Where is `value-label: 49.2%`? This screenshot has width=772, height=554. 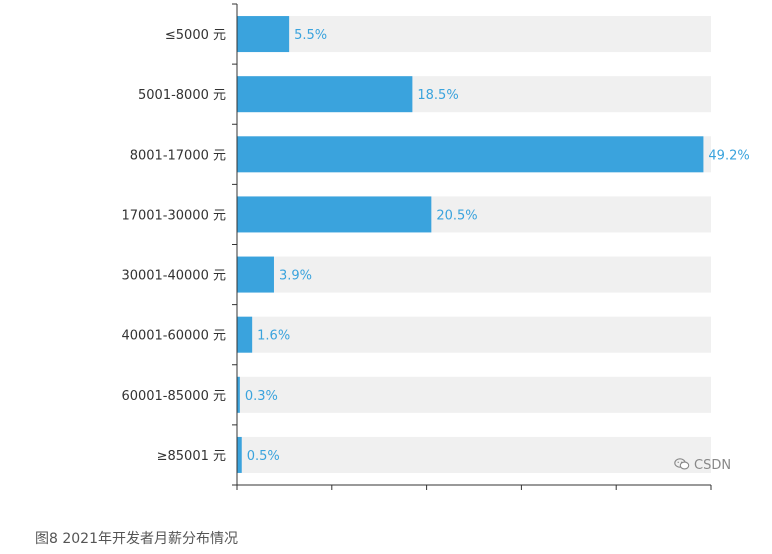
value-label: 49.2% is located at coordinates (728, 155).